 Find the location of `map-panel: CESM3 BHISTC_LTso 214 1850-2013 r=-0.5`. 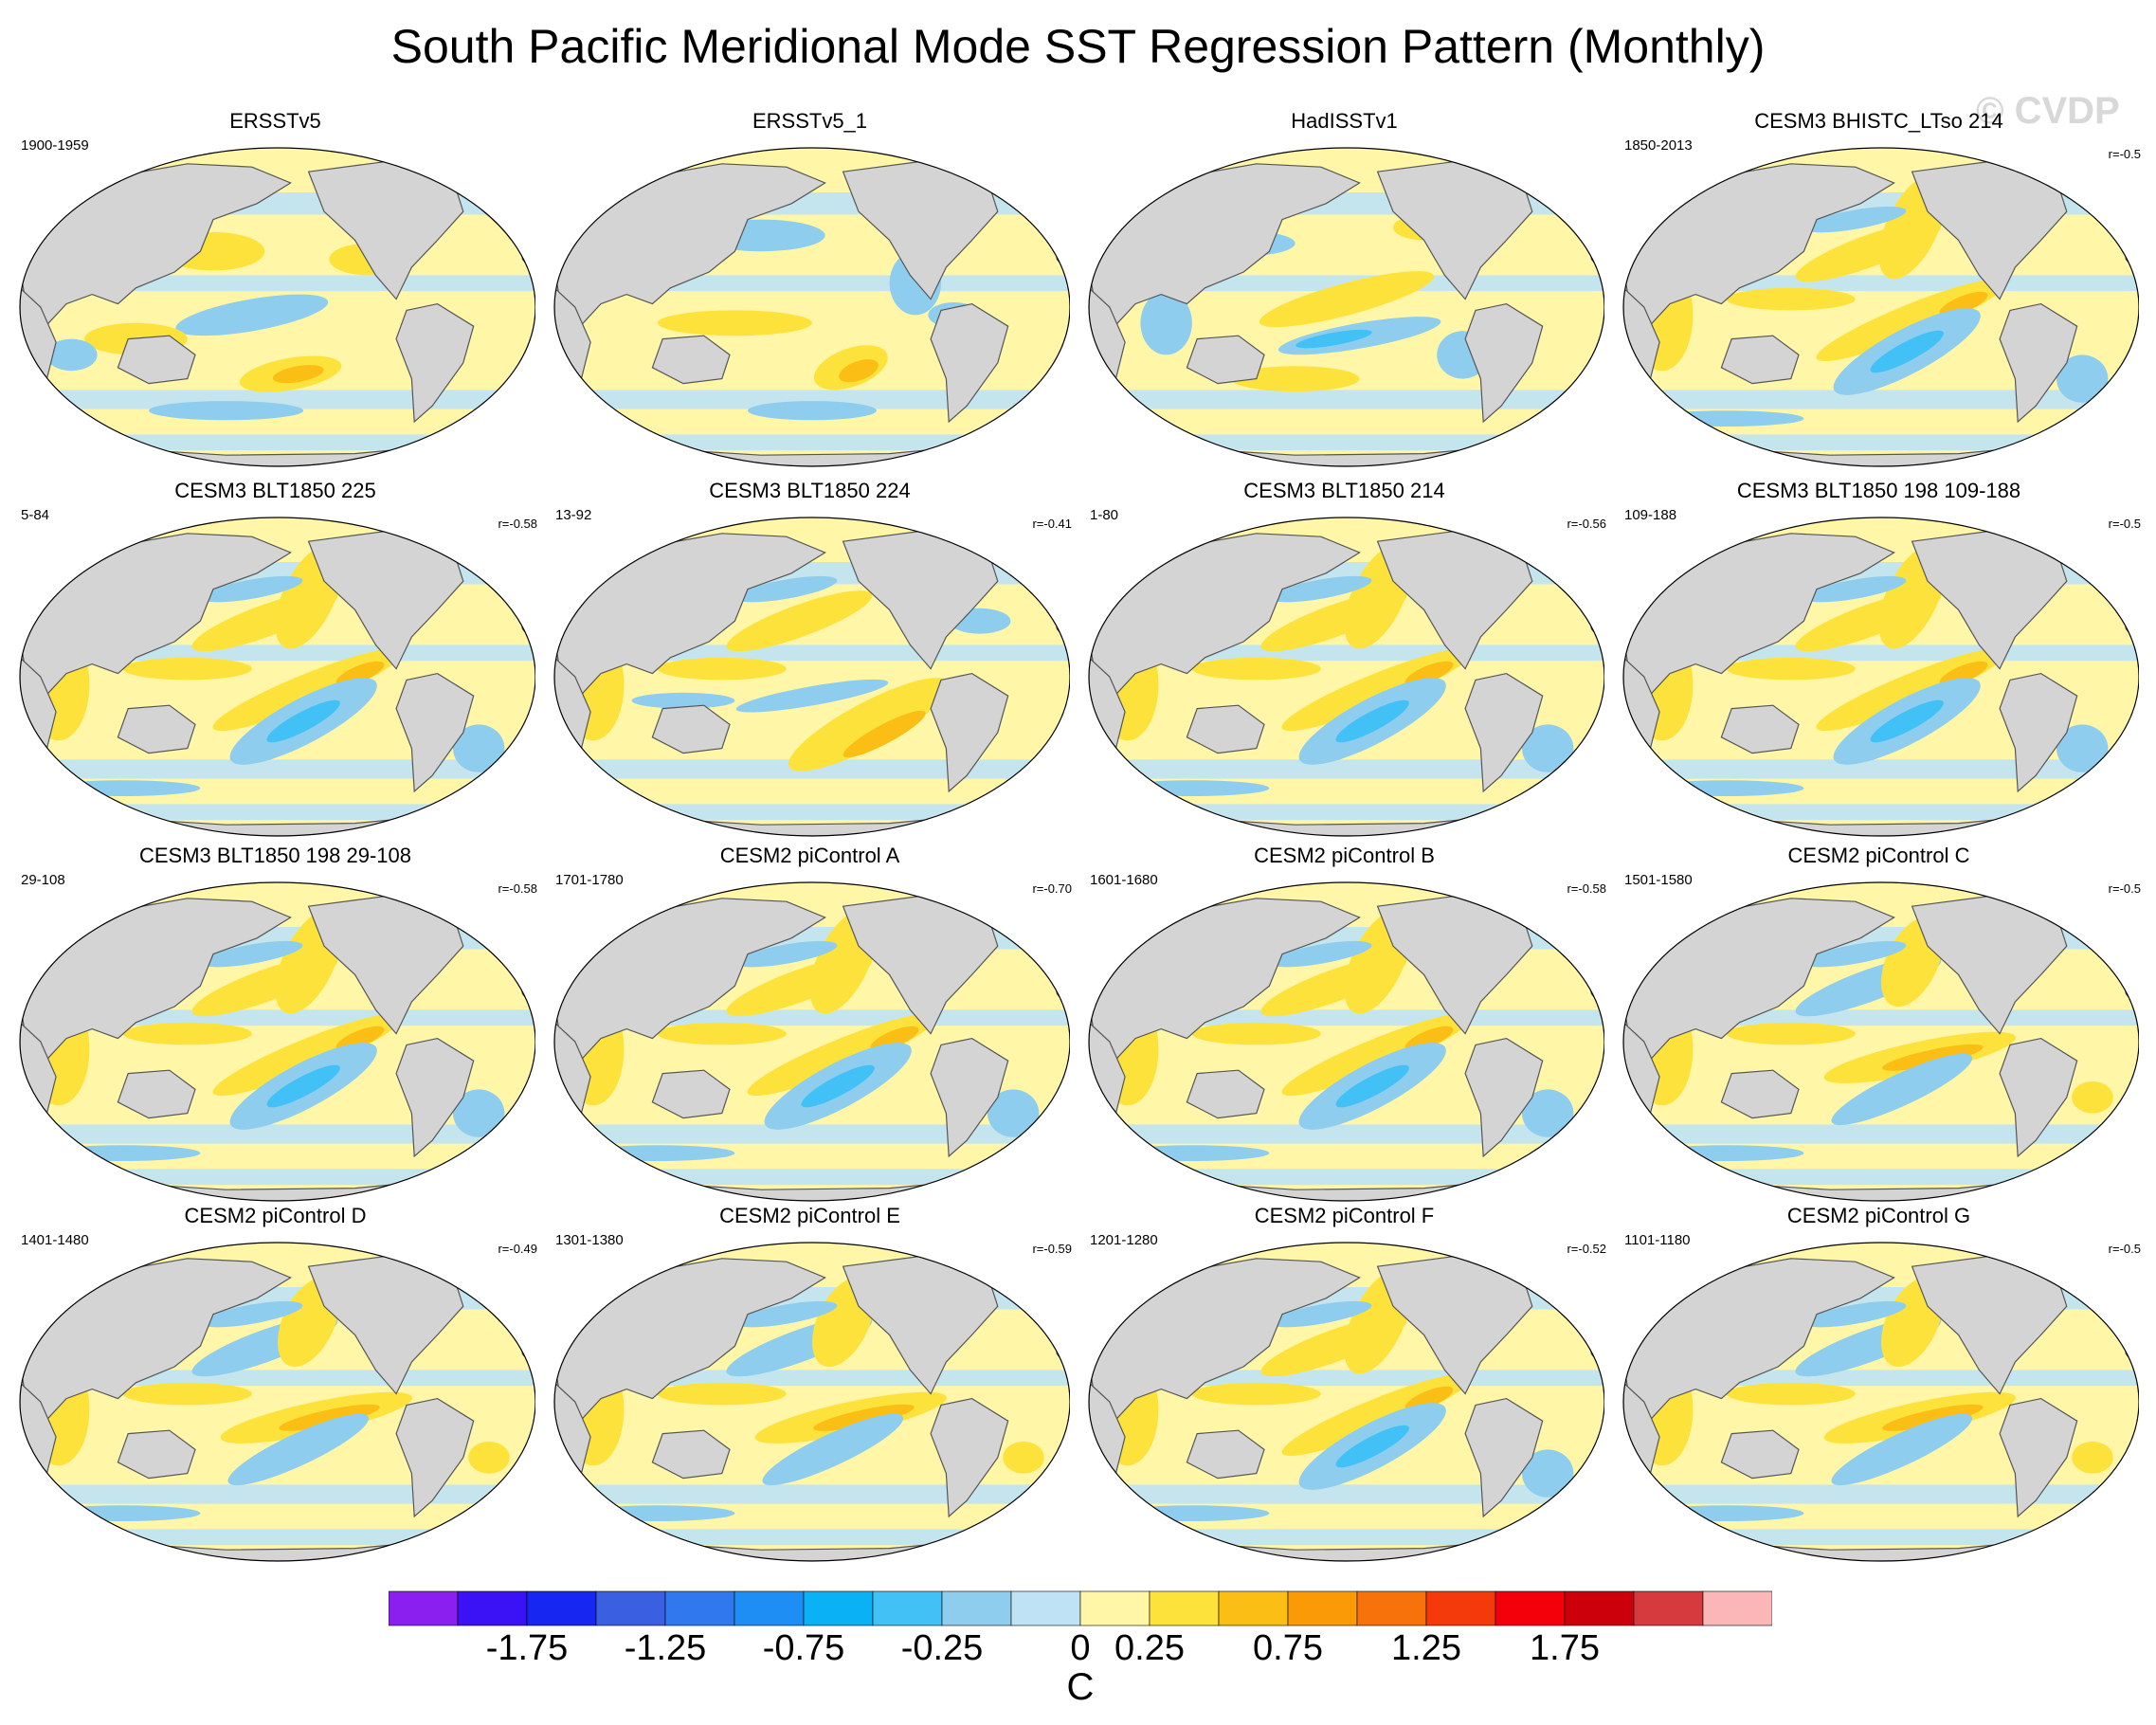

map-panel: CESM3 BHISTC_LTso 214 1850-2013 r=-0.5 is located at coordinates (1879, 294).